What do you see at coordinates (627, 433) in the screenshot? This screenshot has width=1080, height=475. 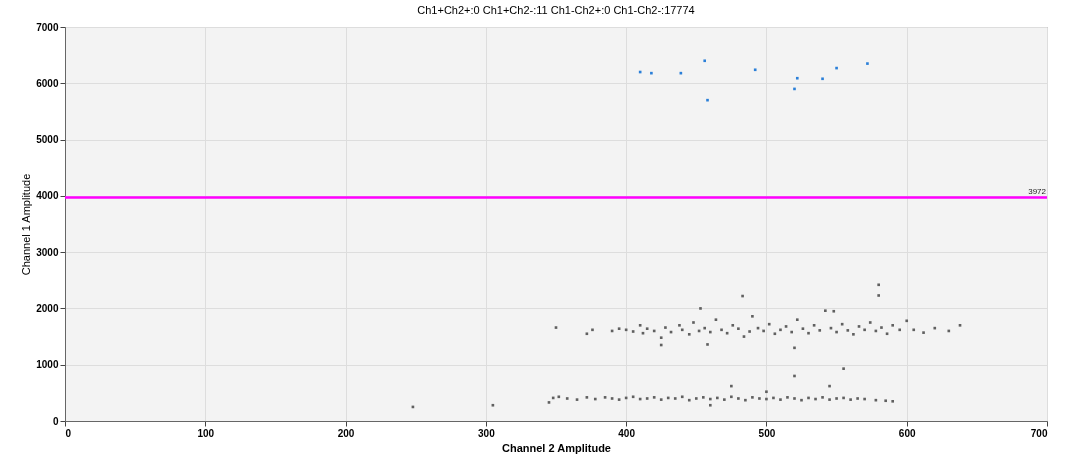 I see `x-tick-label: 400` at bounding box center [627, 433].